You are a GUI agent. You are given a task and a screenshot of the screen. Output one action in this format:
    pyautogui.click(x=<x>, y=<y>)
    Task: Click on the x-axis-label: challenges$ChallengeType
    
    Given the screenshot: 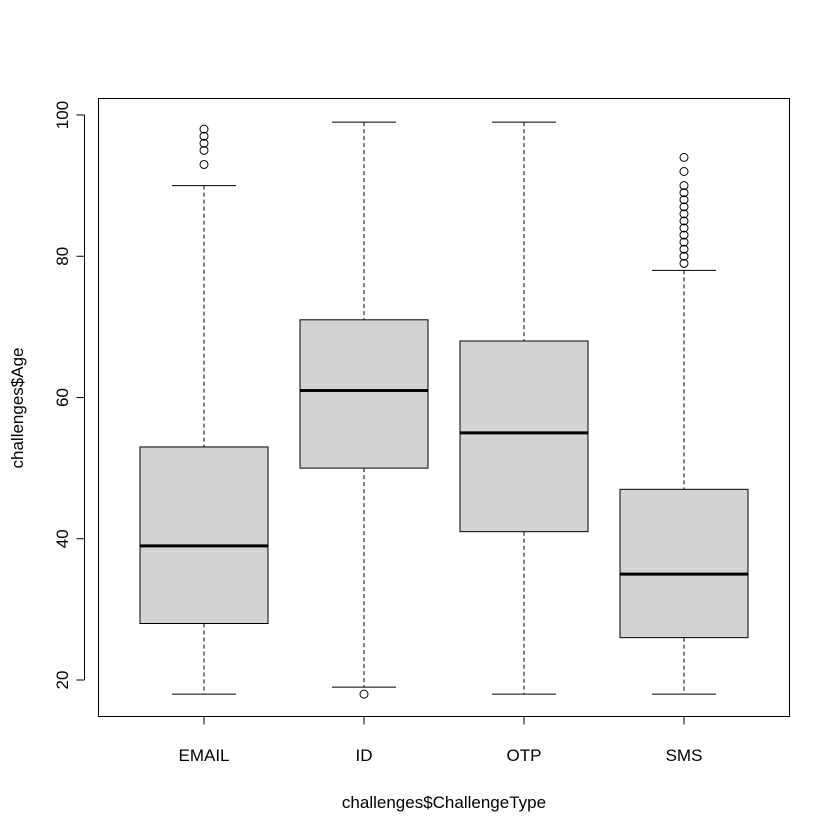 What is the action you would take?
    pyautogui.click(x=444, y=802)
    